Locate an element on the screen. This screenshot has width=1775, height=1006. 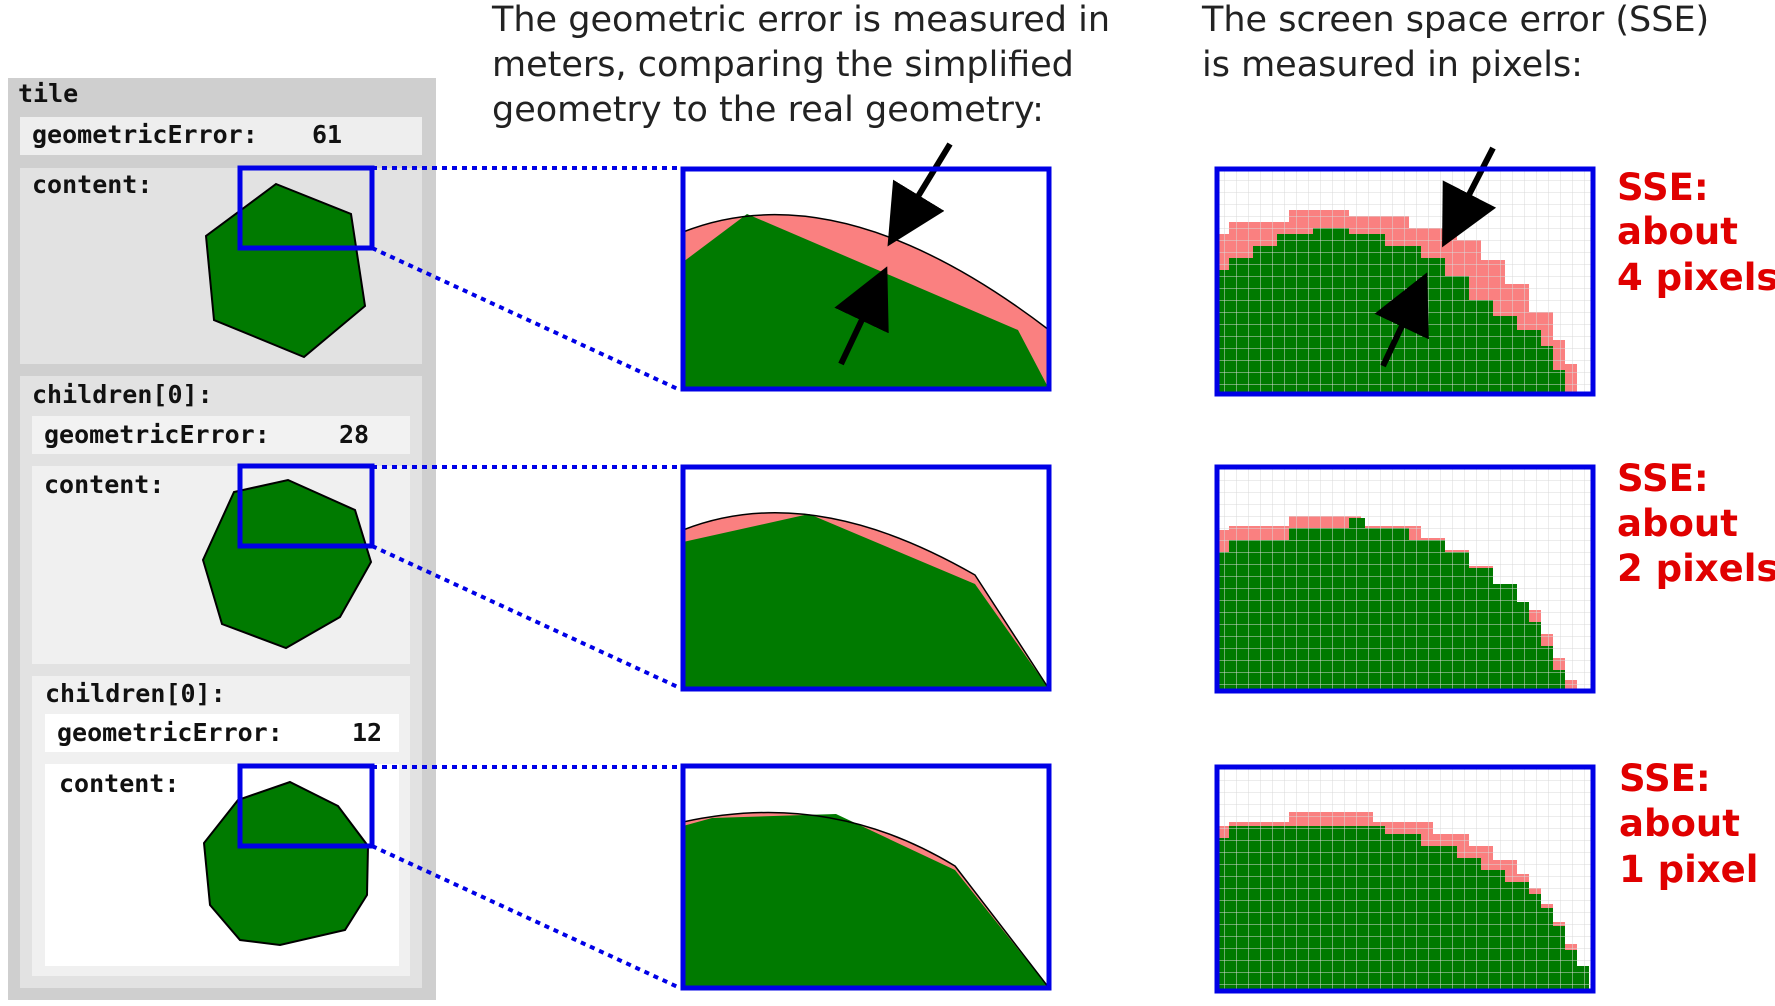
sse-label-1-line-1: SSE: is located at coordinates (1663, 187).